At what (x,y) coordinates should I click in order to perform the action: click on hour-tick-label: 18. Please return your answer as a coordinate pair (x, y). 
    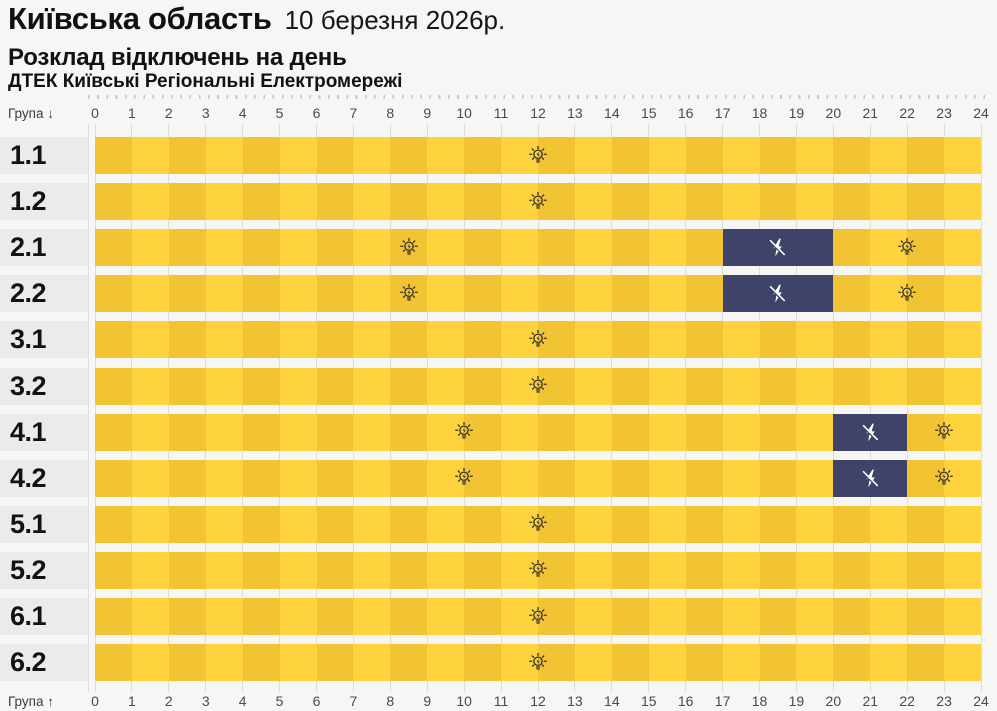
    Looking at the image, I should click on (759, 113).